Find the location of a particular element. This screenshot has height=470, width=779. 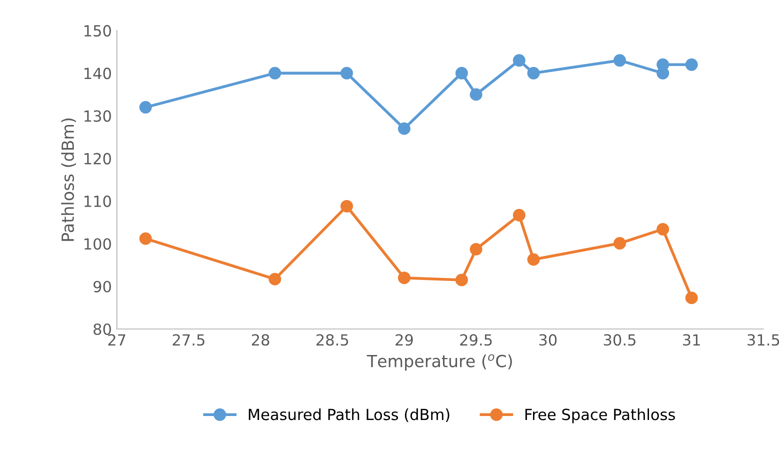

legend-label: Free Space Pathloss is located at coordinates (600, 416).